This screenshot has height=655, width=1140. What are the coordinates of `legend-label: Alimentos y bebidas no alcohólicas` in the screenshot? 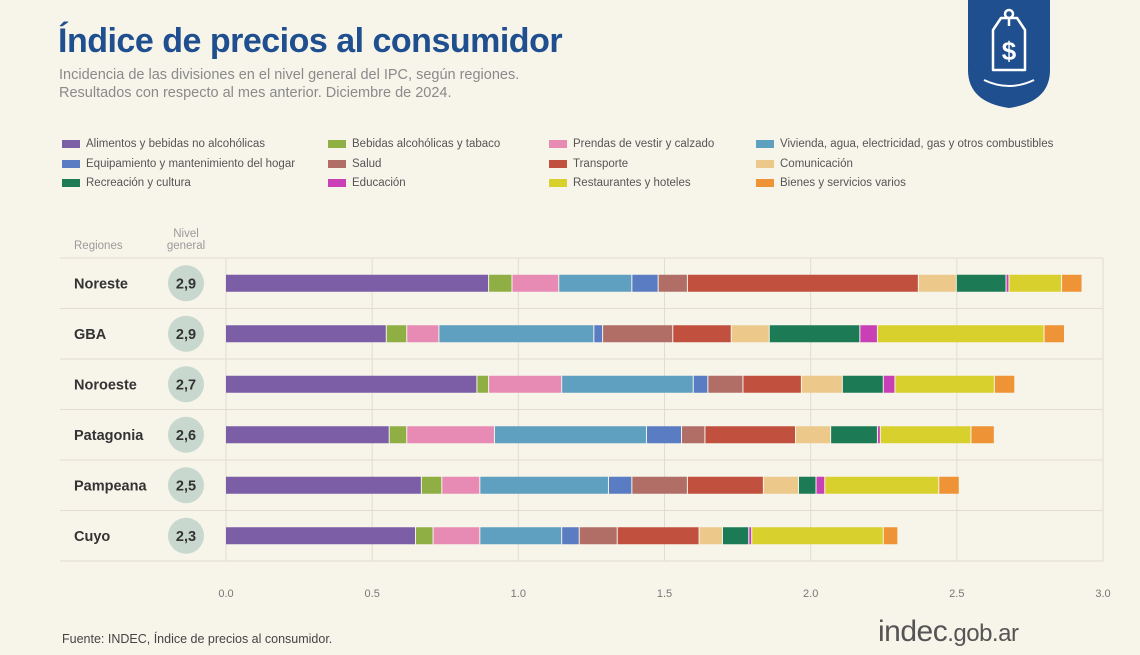 It's located at (175, 144).